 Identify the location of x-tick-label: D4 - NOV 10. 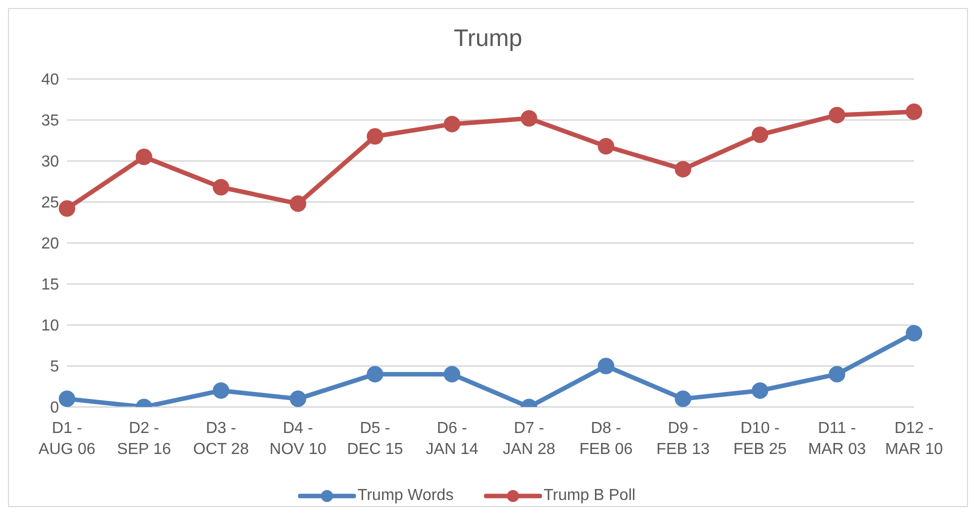
(298, 439).